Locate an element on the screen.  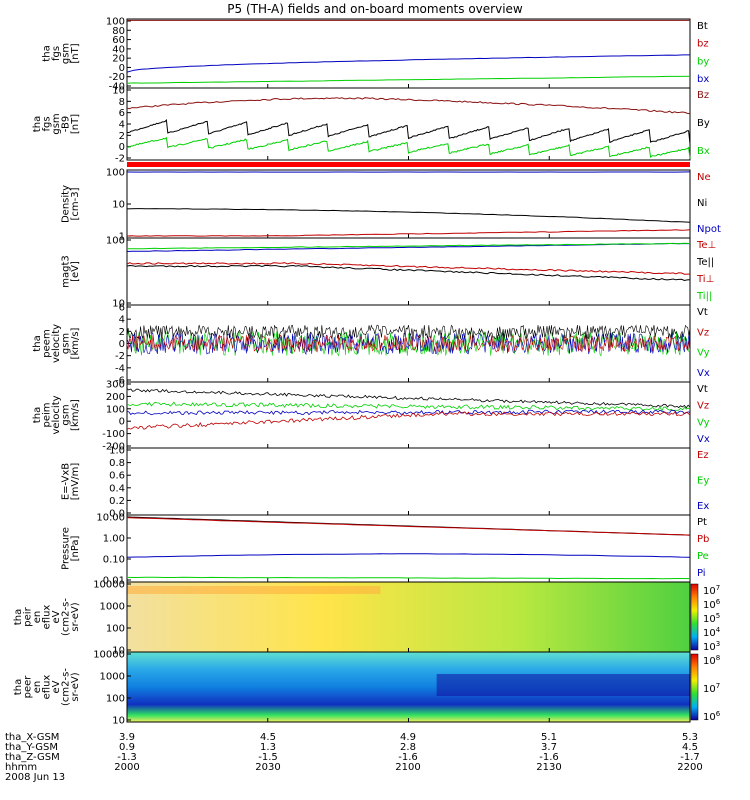
y-tick-label: 10 is located at coordinates (118, 651).